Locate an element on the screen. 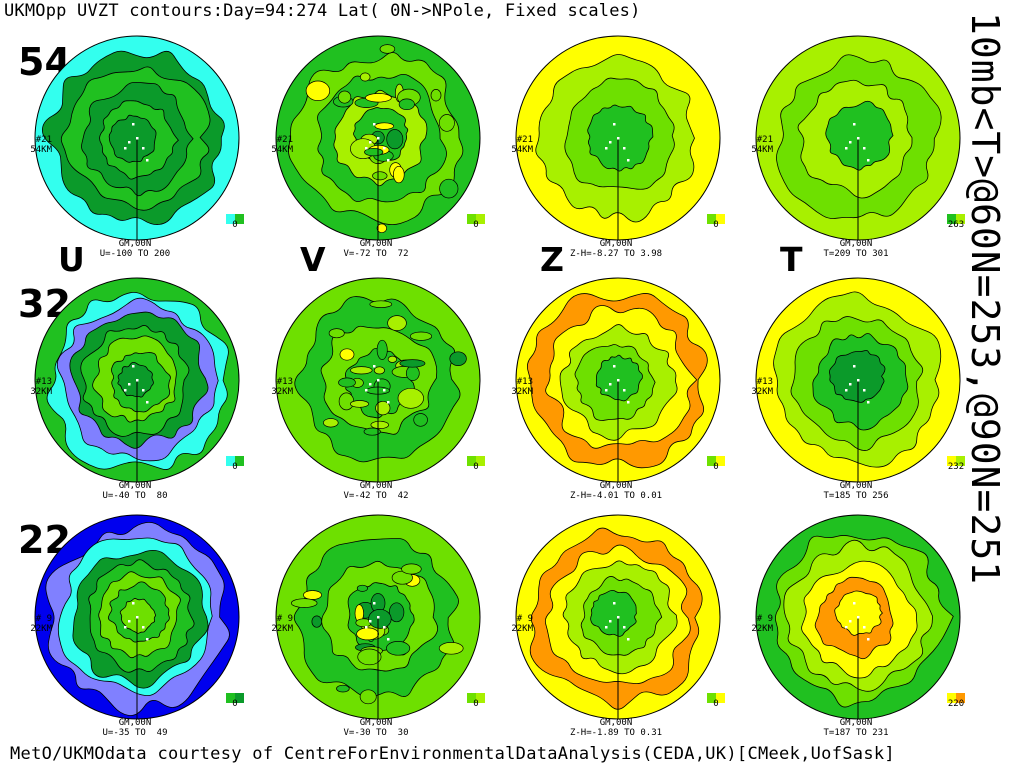 The width and height of the screenshot is (1016, 768). value-range-label: T=185 TO 256 is located at coordinates (856, 496).